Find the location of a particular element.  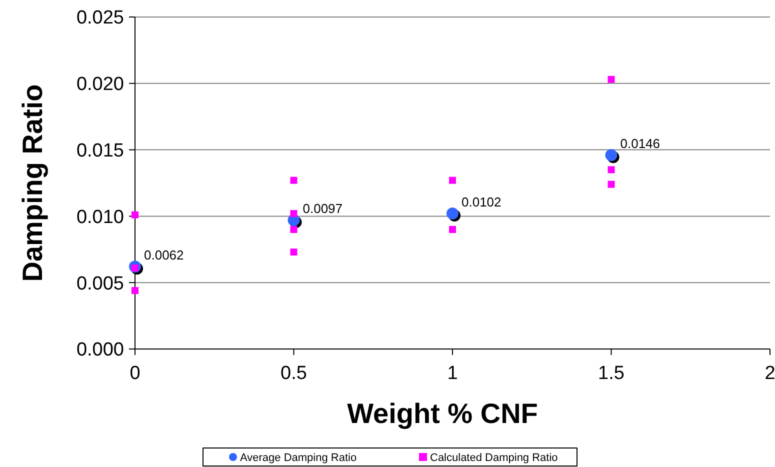

x-axis-title: Weight % CNF is located at coordinates (442, 413).